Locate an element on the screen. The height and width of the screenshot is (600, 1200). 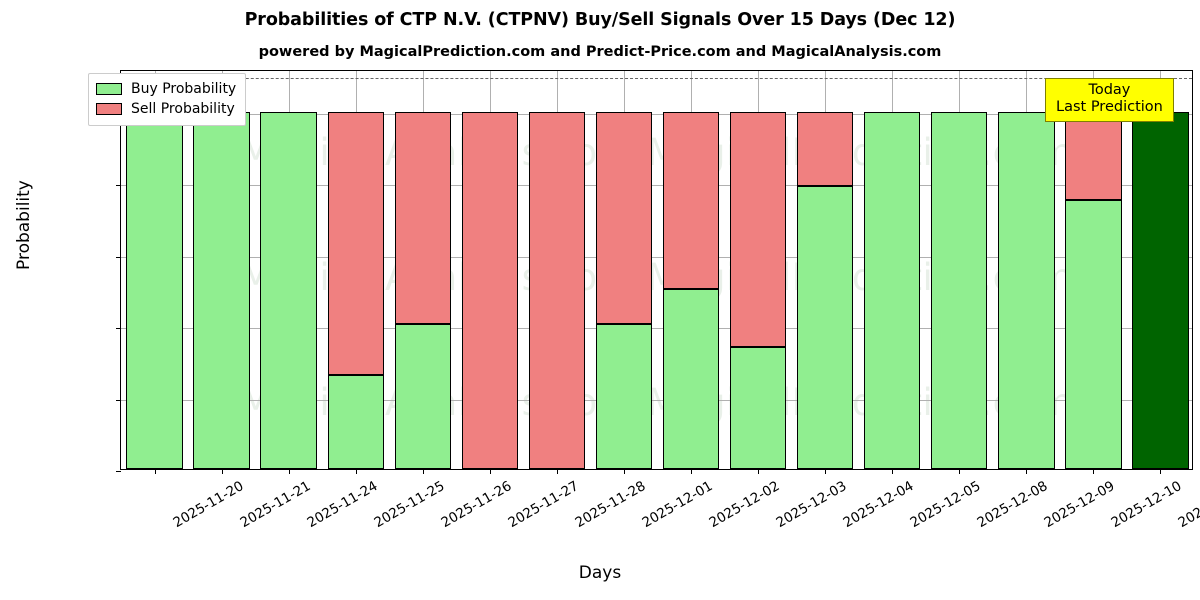
today-annotation-line2: Last Prediction is located at coordinates (1109, 107).